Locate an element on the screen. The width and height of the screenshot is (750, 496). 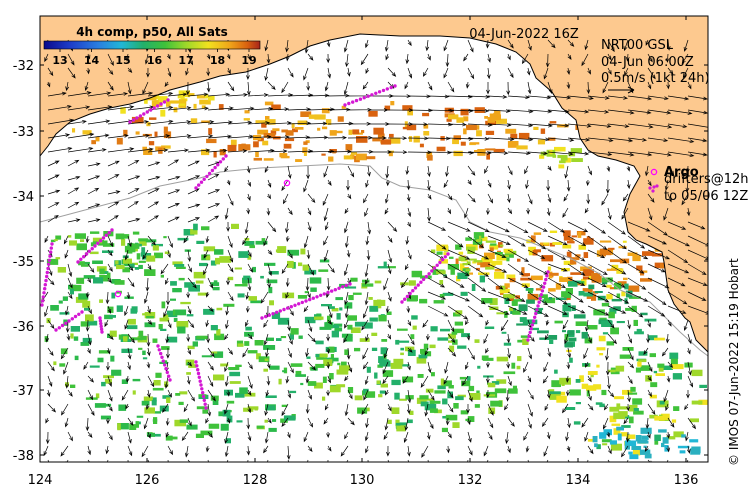
lon-tick-label: 134 is located at coordinates (578, 480).